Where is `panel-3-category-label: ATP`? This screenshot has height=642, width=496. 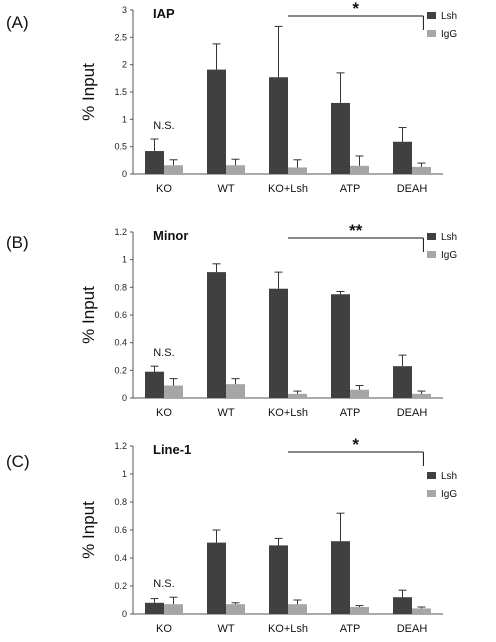
panel-3-category-label: ATP is located at coordinates (350, 629).